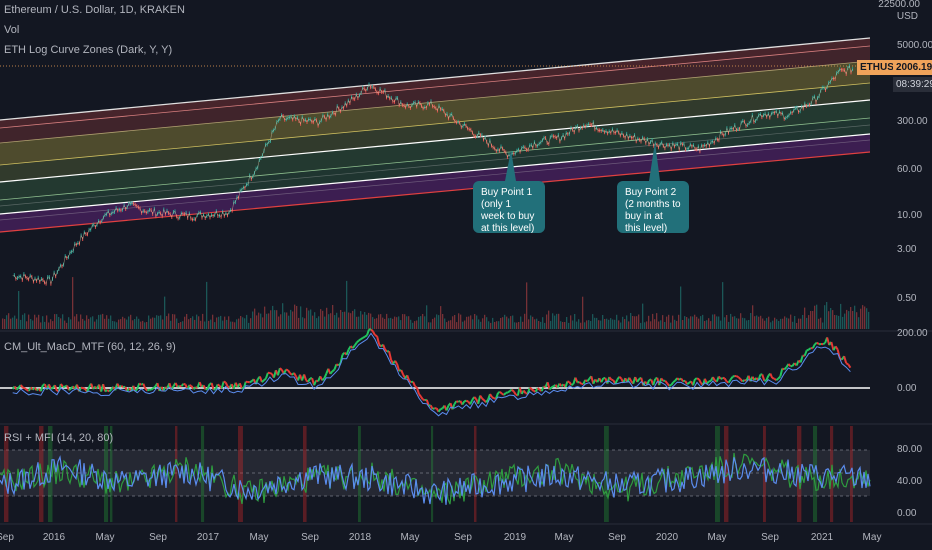 This screenshot has width=932, height=550. What do you see at coordinates (59, 438) in the screenshot?
I see `rsi-pane-title: RSI + MFI (14, 20, 80)` at bounding box center [59, 438].